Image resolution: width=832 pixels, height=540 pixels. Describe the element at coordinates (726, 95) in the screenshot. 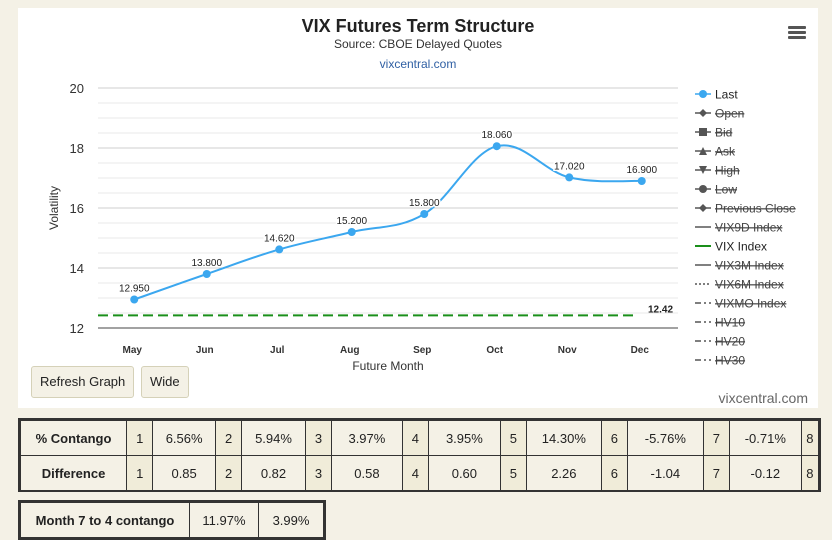

I see `legend-label: Last` at that location.